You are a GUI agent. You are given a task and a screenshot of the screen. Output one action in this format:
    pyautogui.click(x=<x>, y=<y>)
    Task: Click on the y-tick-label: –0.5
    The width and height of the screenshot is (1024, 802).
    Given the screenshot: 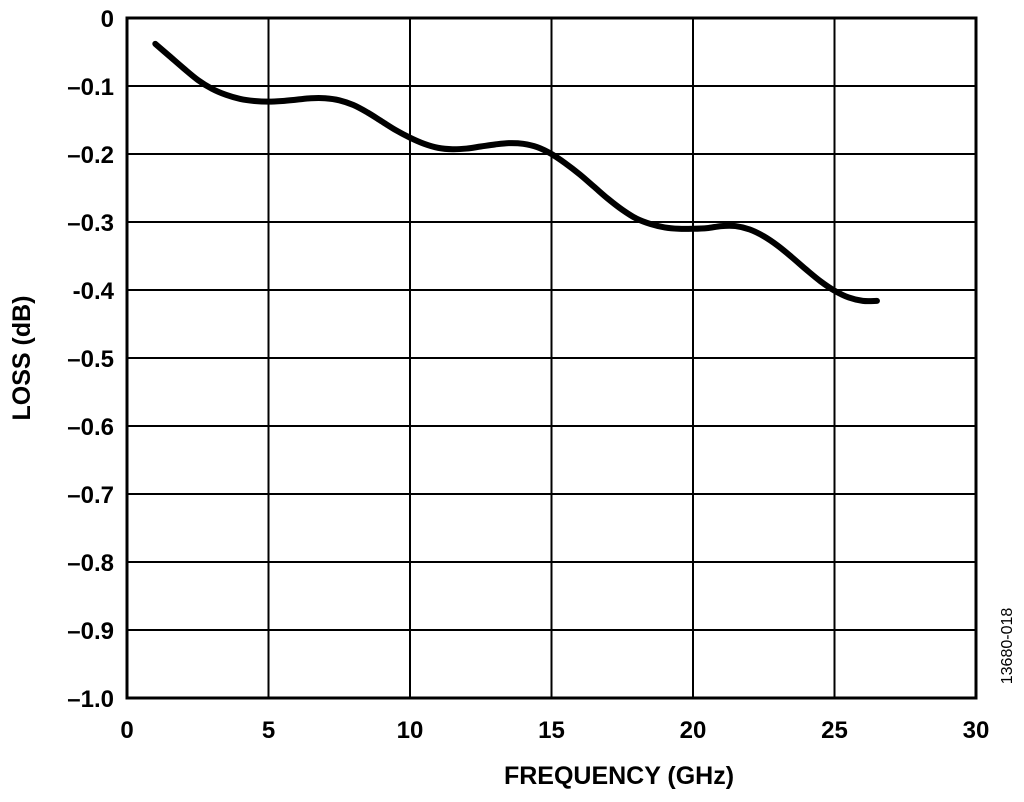 What is the action you would take?
    pyautogui.click(x=90, y=359)
    